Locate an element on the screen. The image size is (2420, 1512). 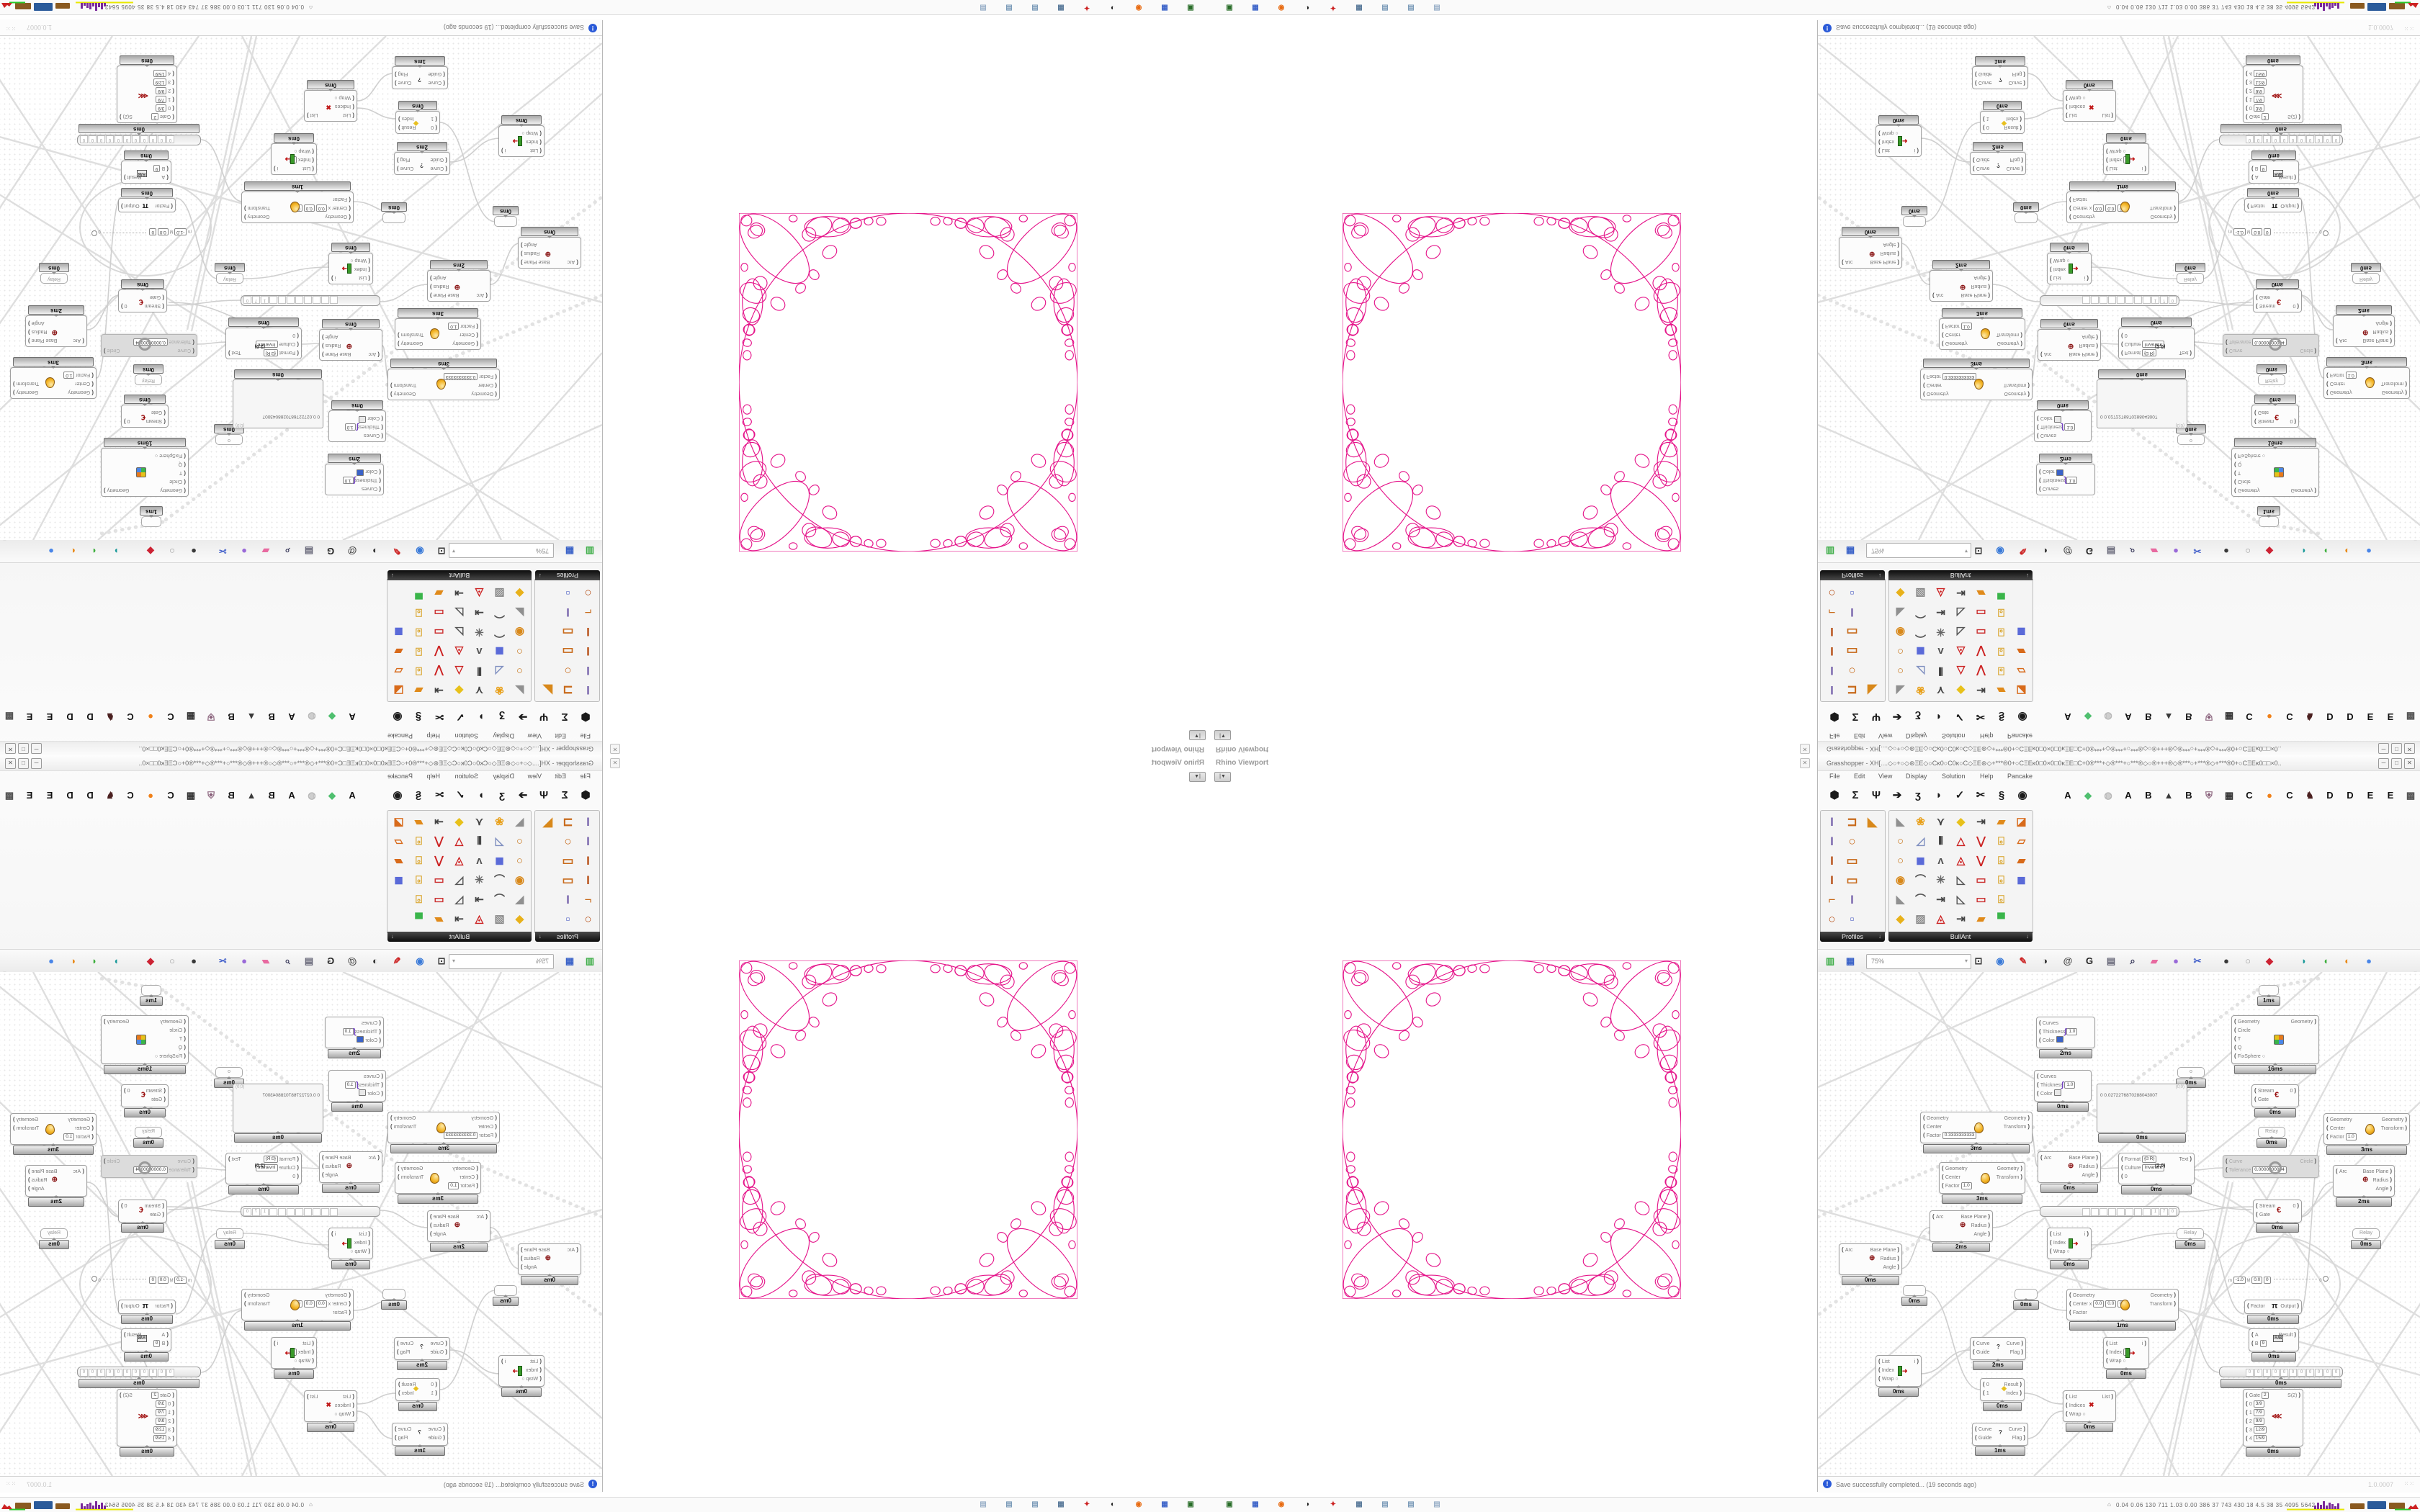
tool-icon-8: § is located at coordinates (2002, 795).